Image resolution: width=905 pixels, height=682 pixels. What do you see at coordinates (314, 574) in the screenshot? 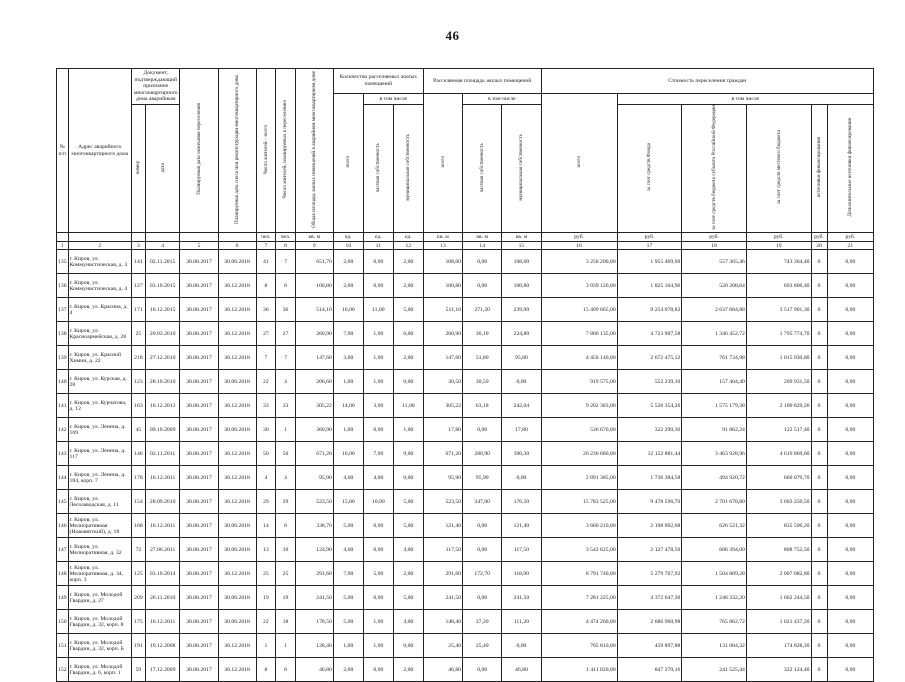
I see `cell-area: 291,60` at bounding box center [314, 574].